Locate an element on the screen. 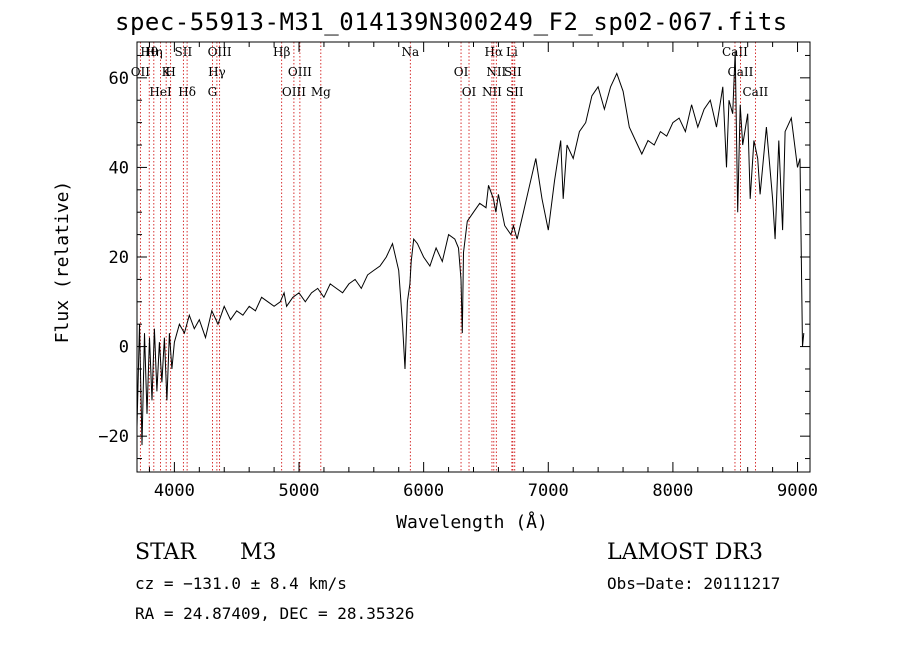  line-label: Hα is located at coordinates (494, 52).